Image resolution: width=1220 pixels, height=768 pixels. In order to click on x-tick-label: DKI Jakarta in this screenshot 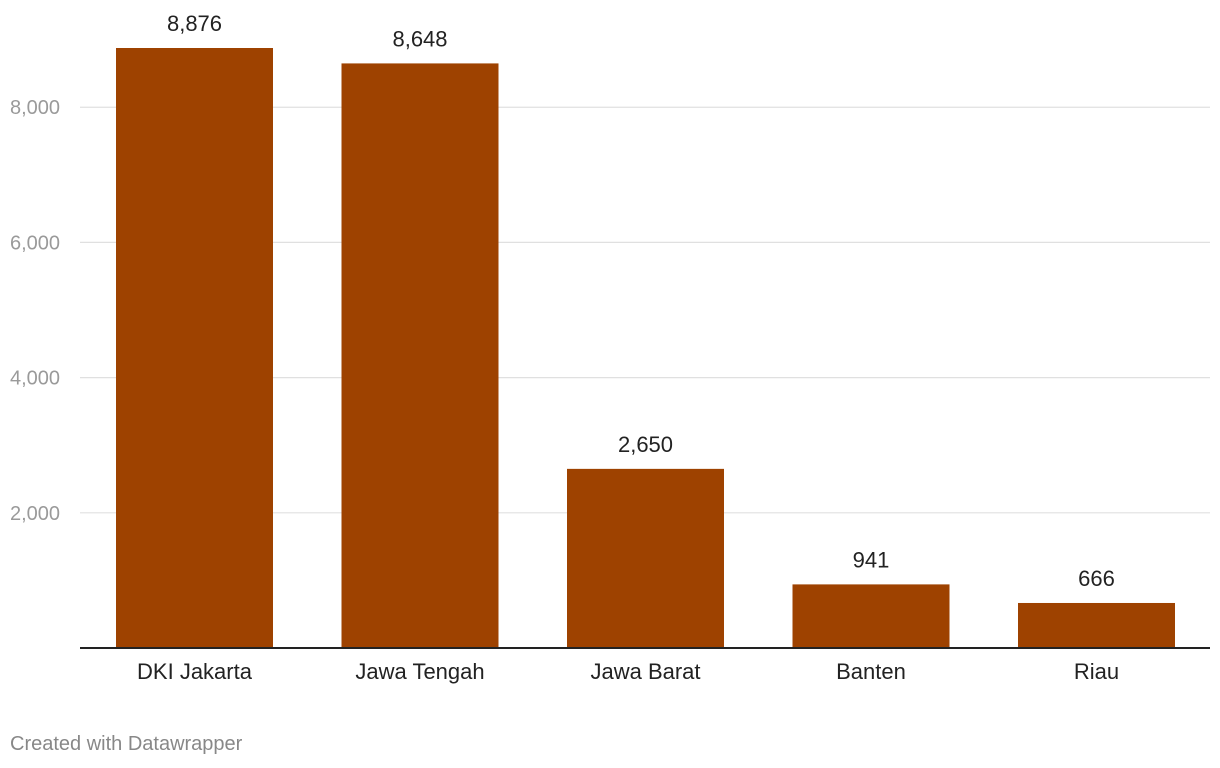, I will do `click(195, 671)`.